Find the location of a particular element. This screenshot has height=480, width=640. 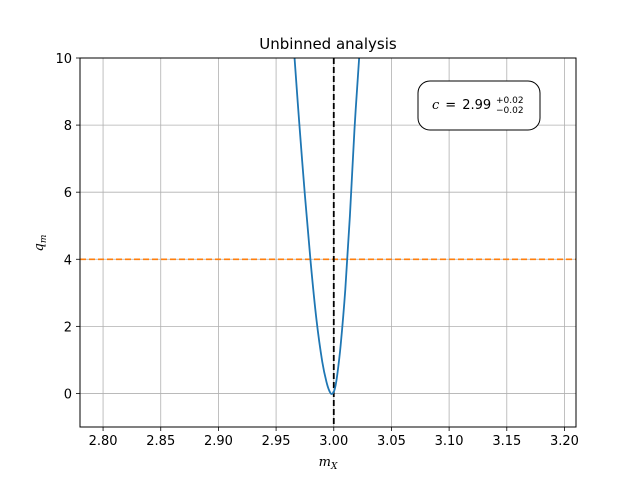

x-tick-label: 2.85 is located at coordinates (160, 441).